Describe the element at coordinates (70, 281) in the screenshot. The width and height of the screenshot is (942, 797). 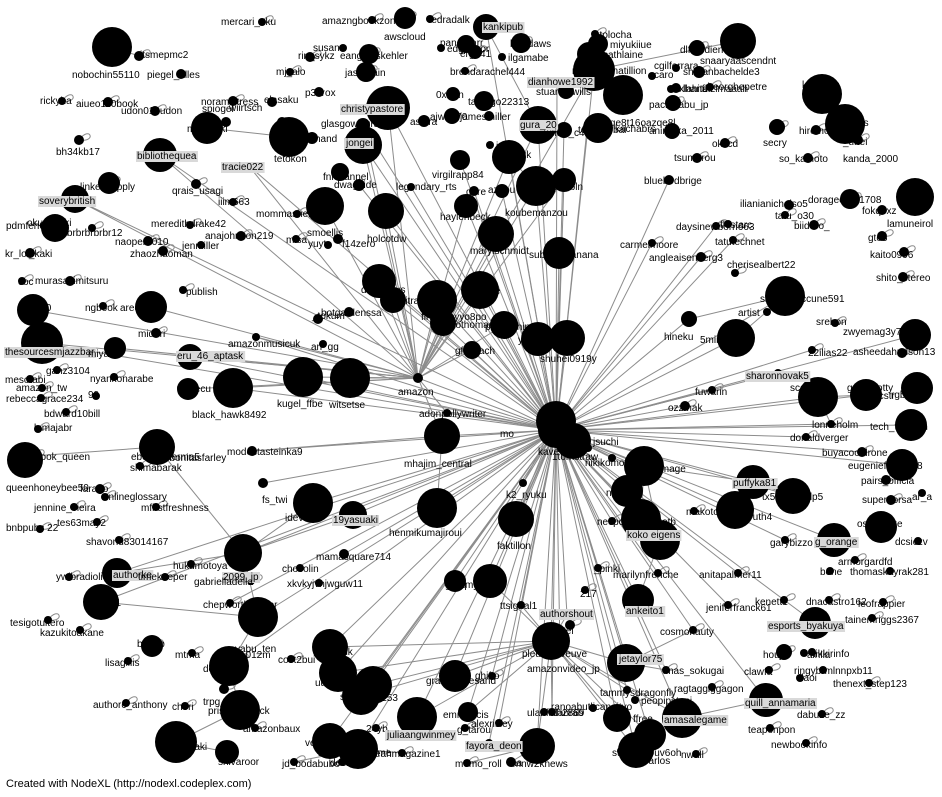
I see `node-murasakimitsuru` at that location.